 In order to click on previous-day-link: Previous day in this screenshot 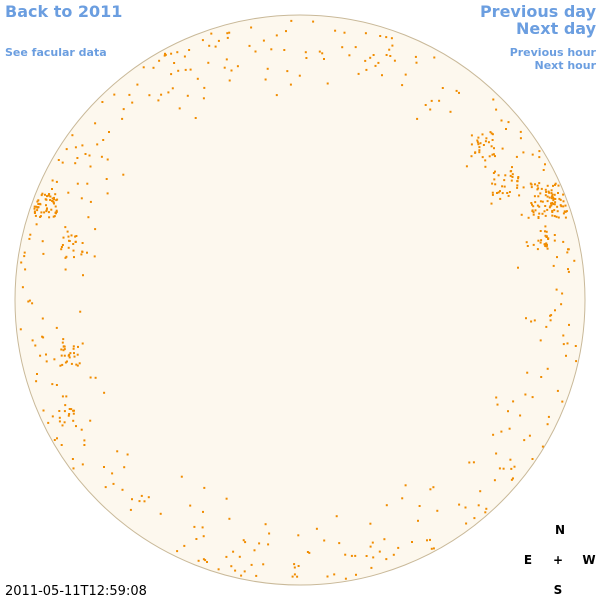, I will do `click(538, 11)`.